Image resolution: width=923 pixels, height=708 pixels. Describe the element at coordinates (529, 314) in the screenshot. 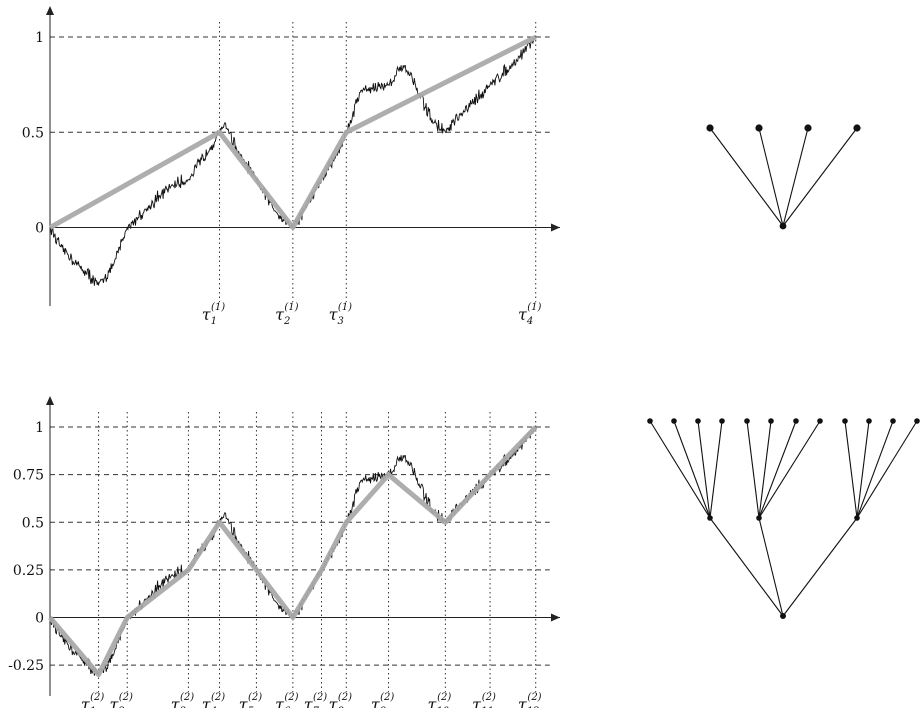

I see `tau-label: τ4(1)` at that location.